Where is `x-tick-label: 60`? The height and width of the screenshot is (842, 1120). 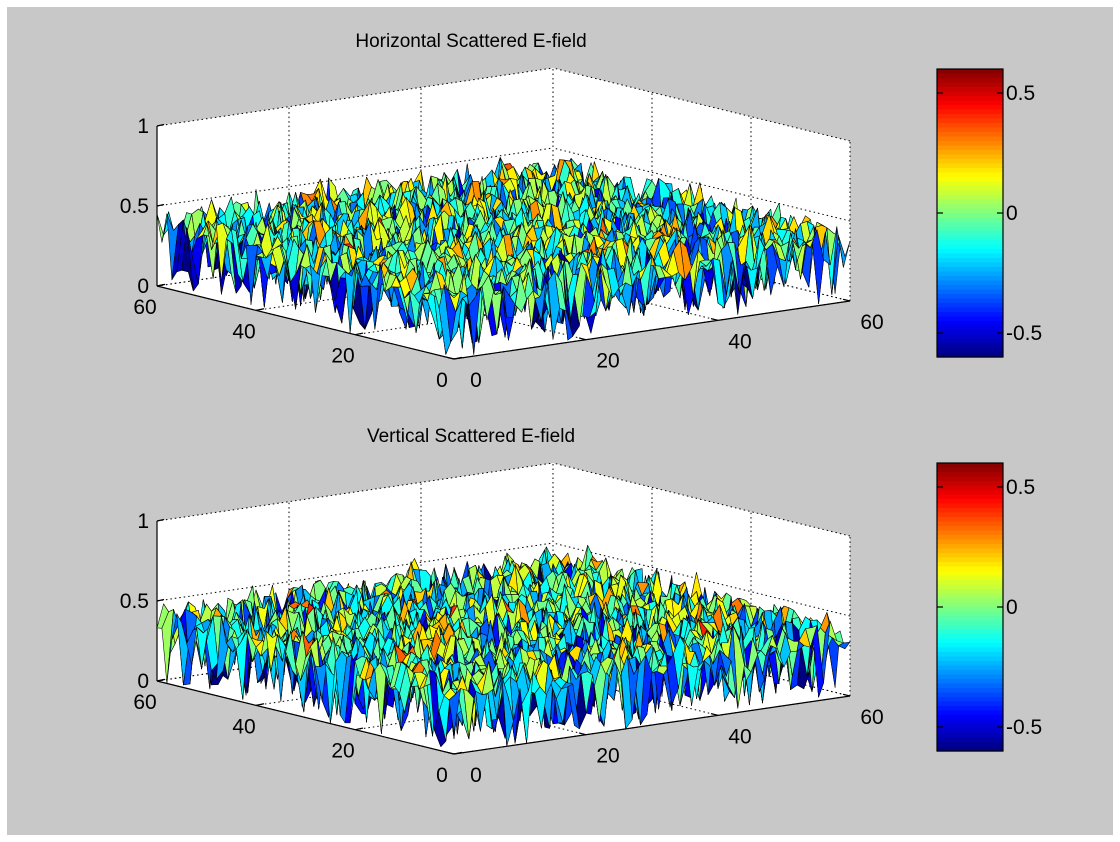 x-tick-label: 60 is located at coordinates (871, 322).